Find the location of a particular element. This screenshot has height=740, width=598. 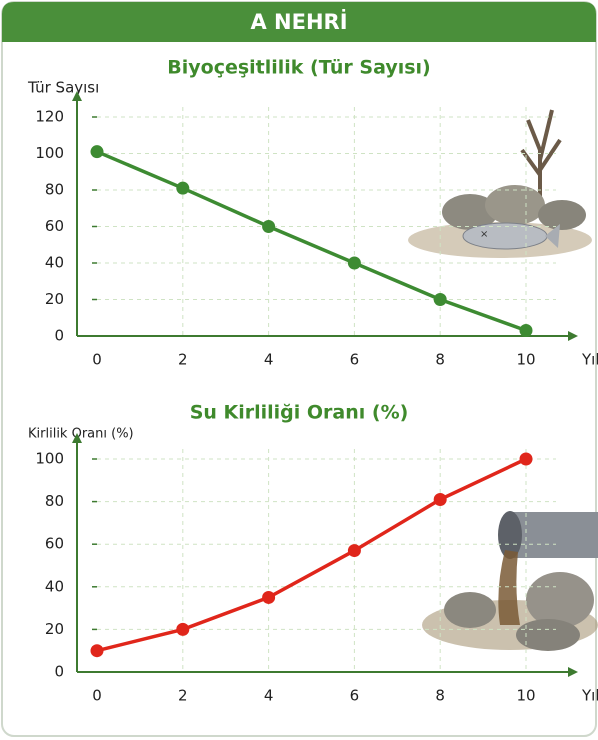

fish-eye: × is located at coordinates (484, 234).